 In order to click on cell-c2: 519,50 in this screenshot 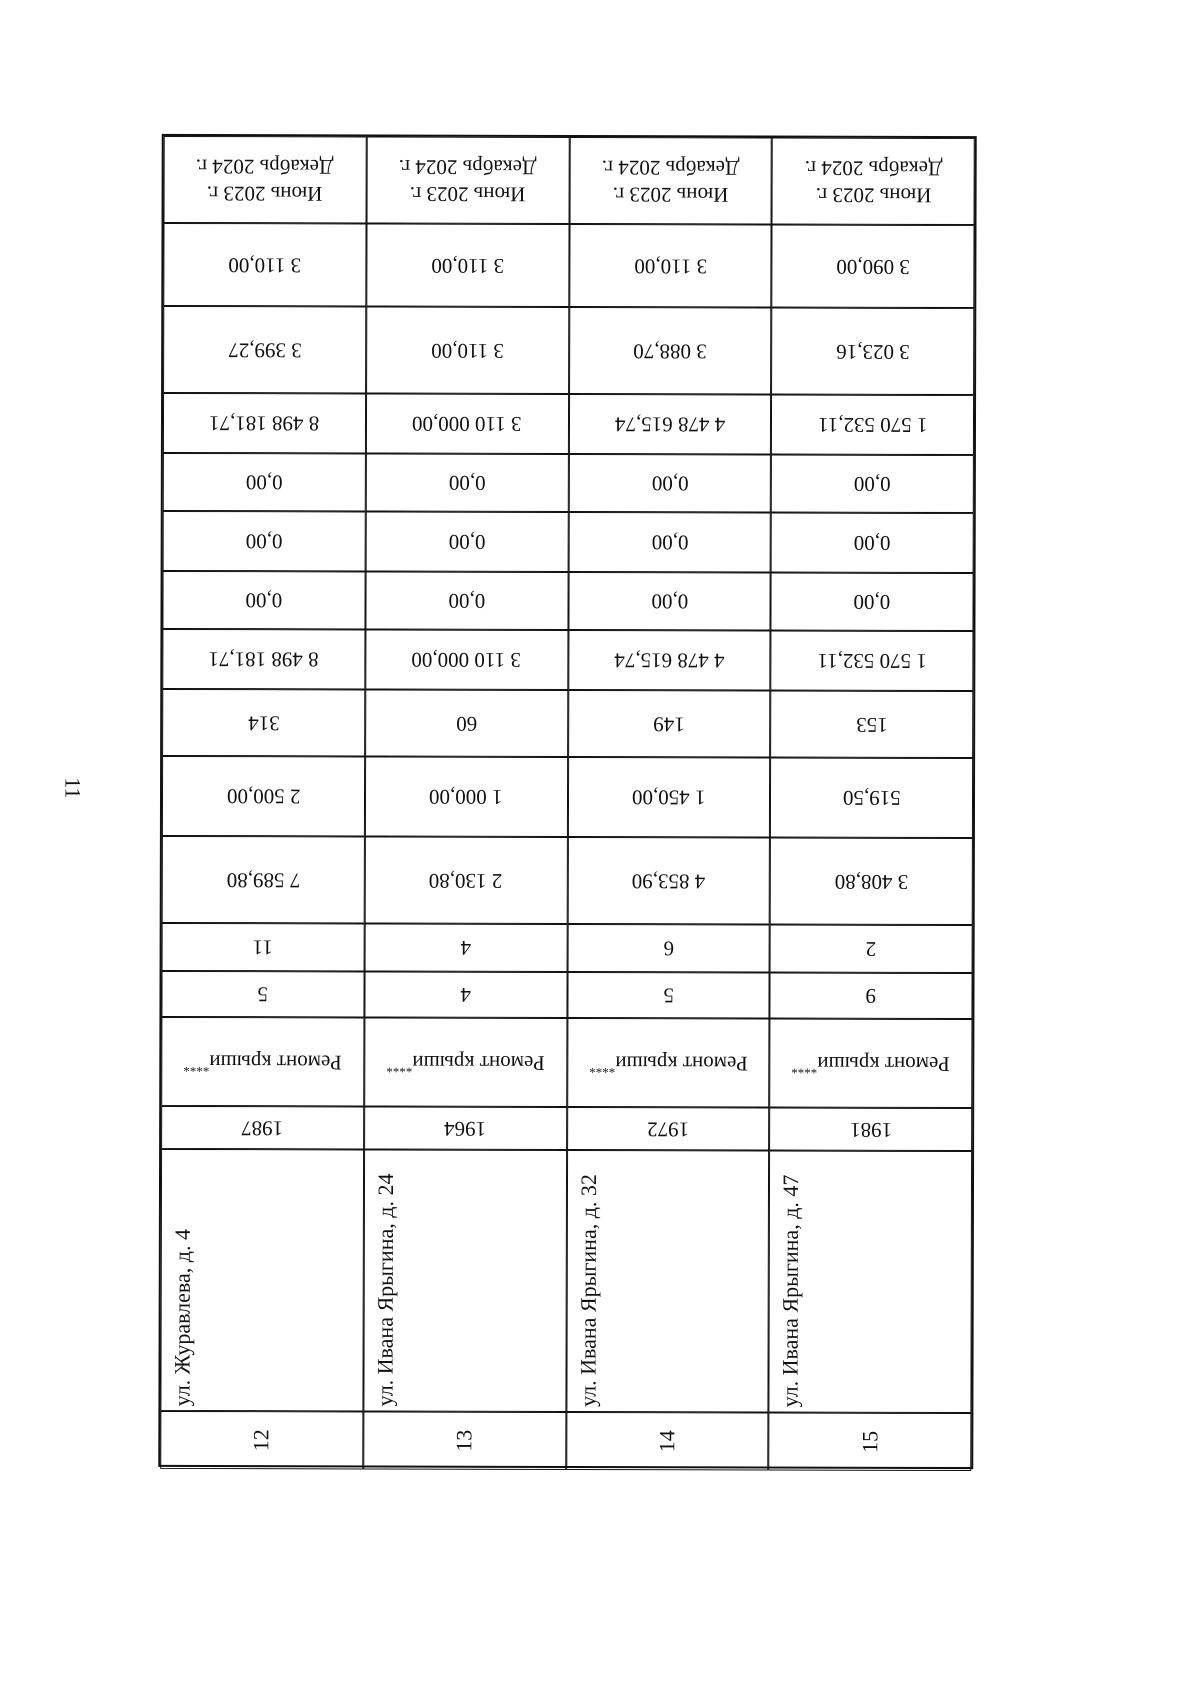, I will do `click(872, 798)`.